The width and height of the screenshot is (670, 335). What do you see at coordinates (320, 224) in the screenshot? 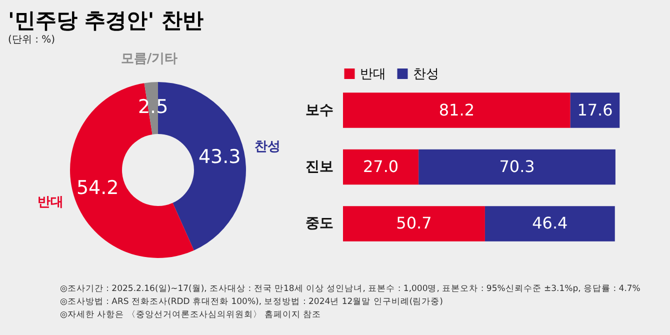
I see `y-tick-label: 중도` at bounding box center [320, 224].